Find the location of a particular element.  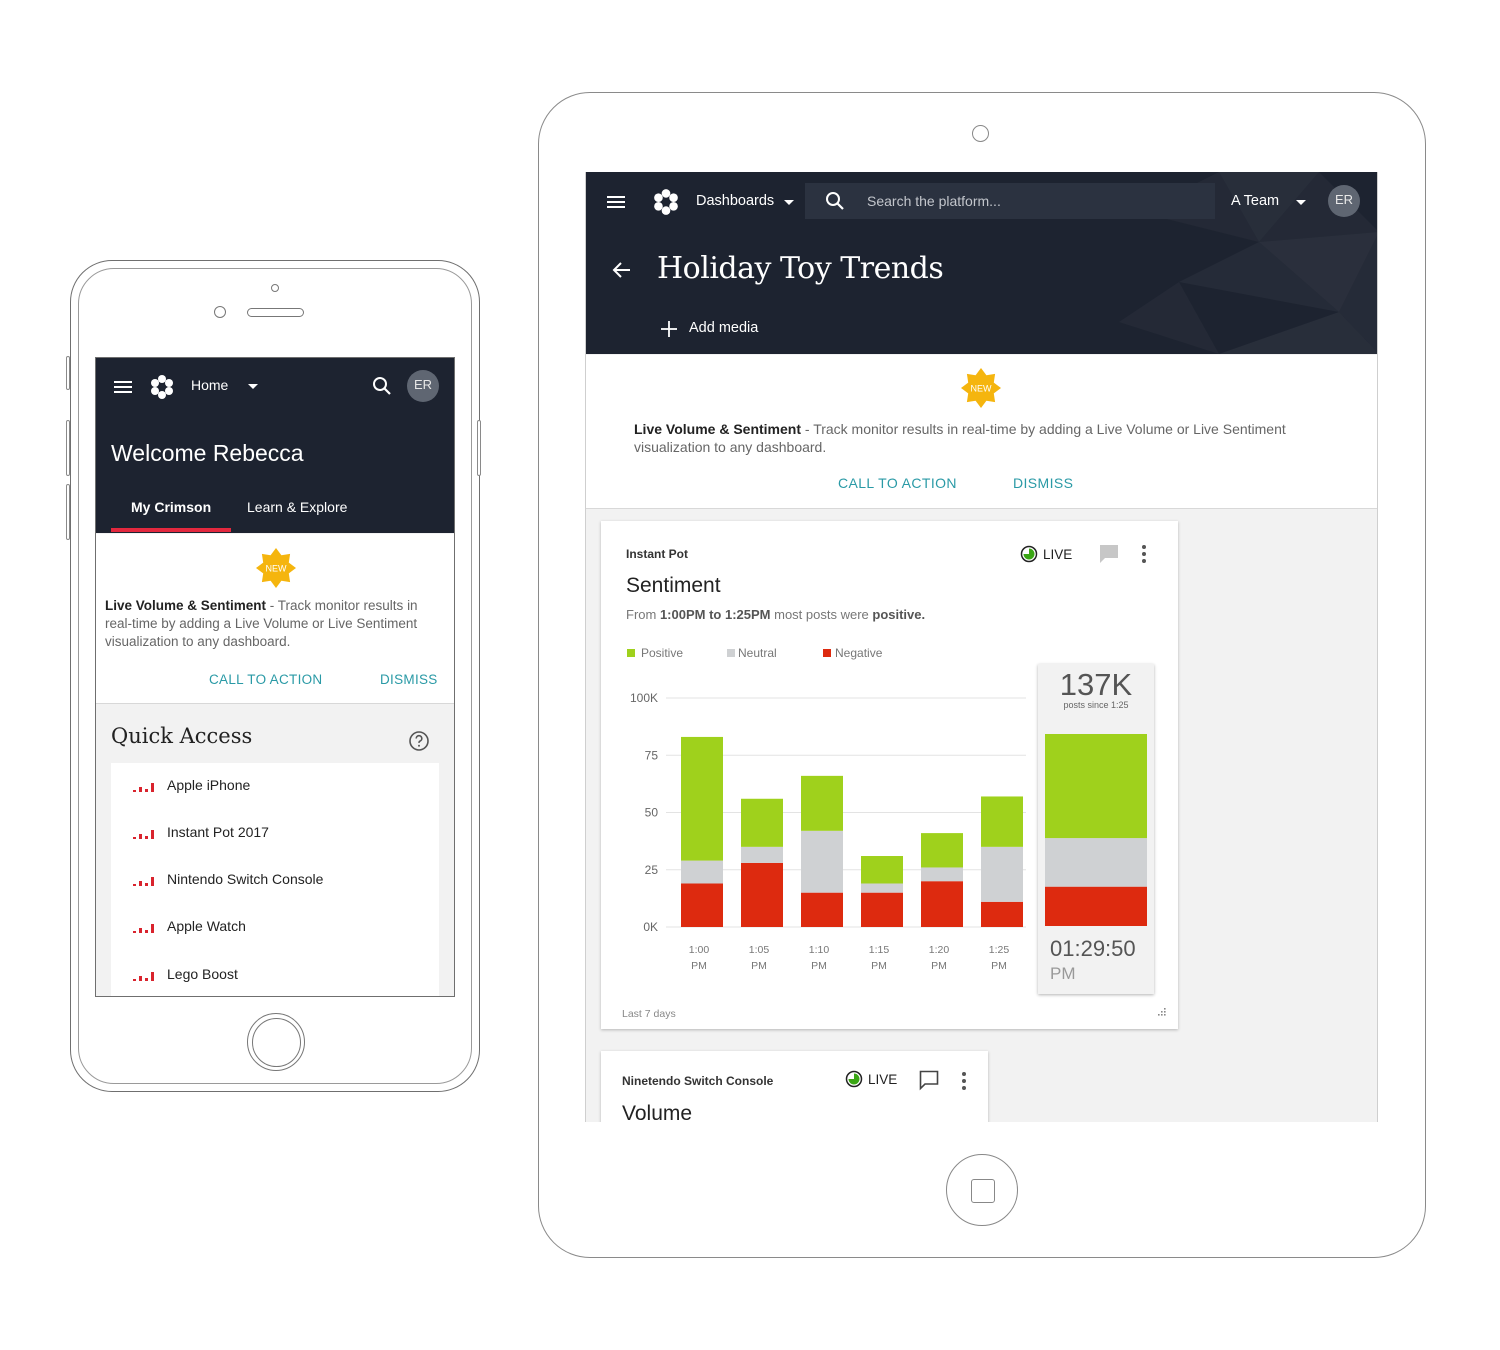

search-bar is located at coordinates (1010, 201).